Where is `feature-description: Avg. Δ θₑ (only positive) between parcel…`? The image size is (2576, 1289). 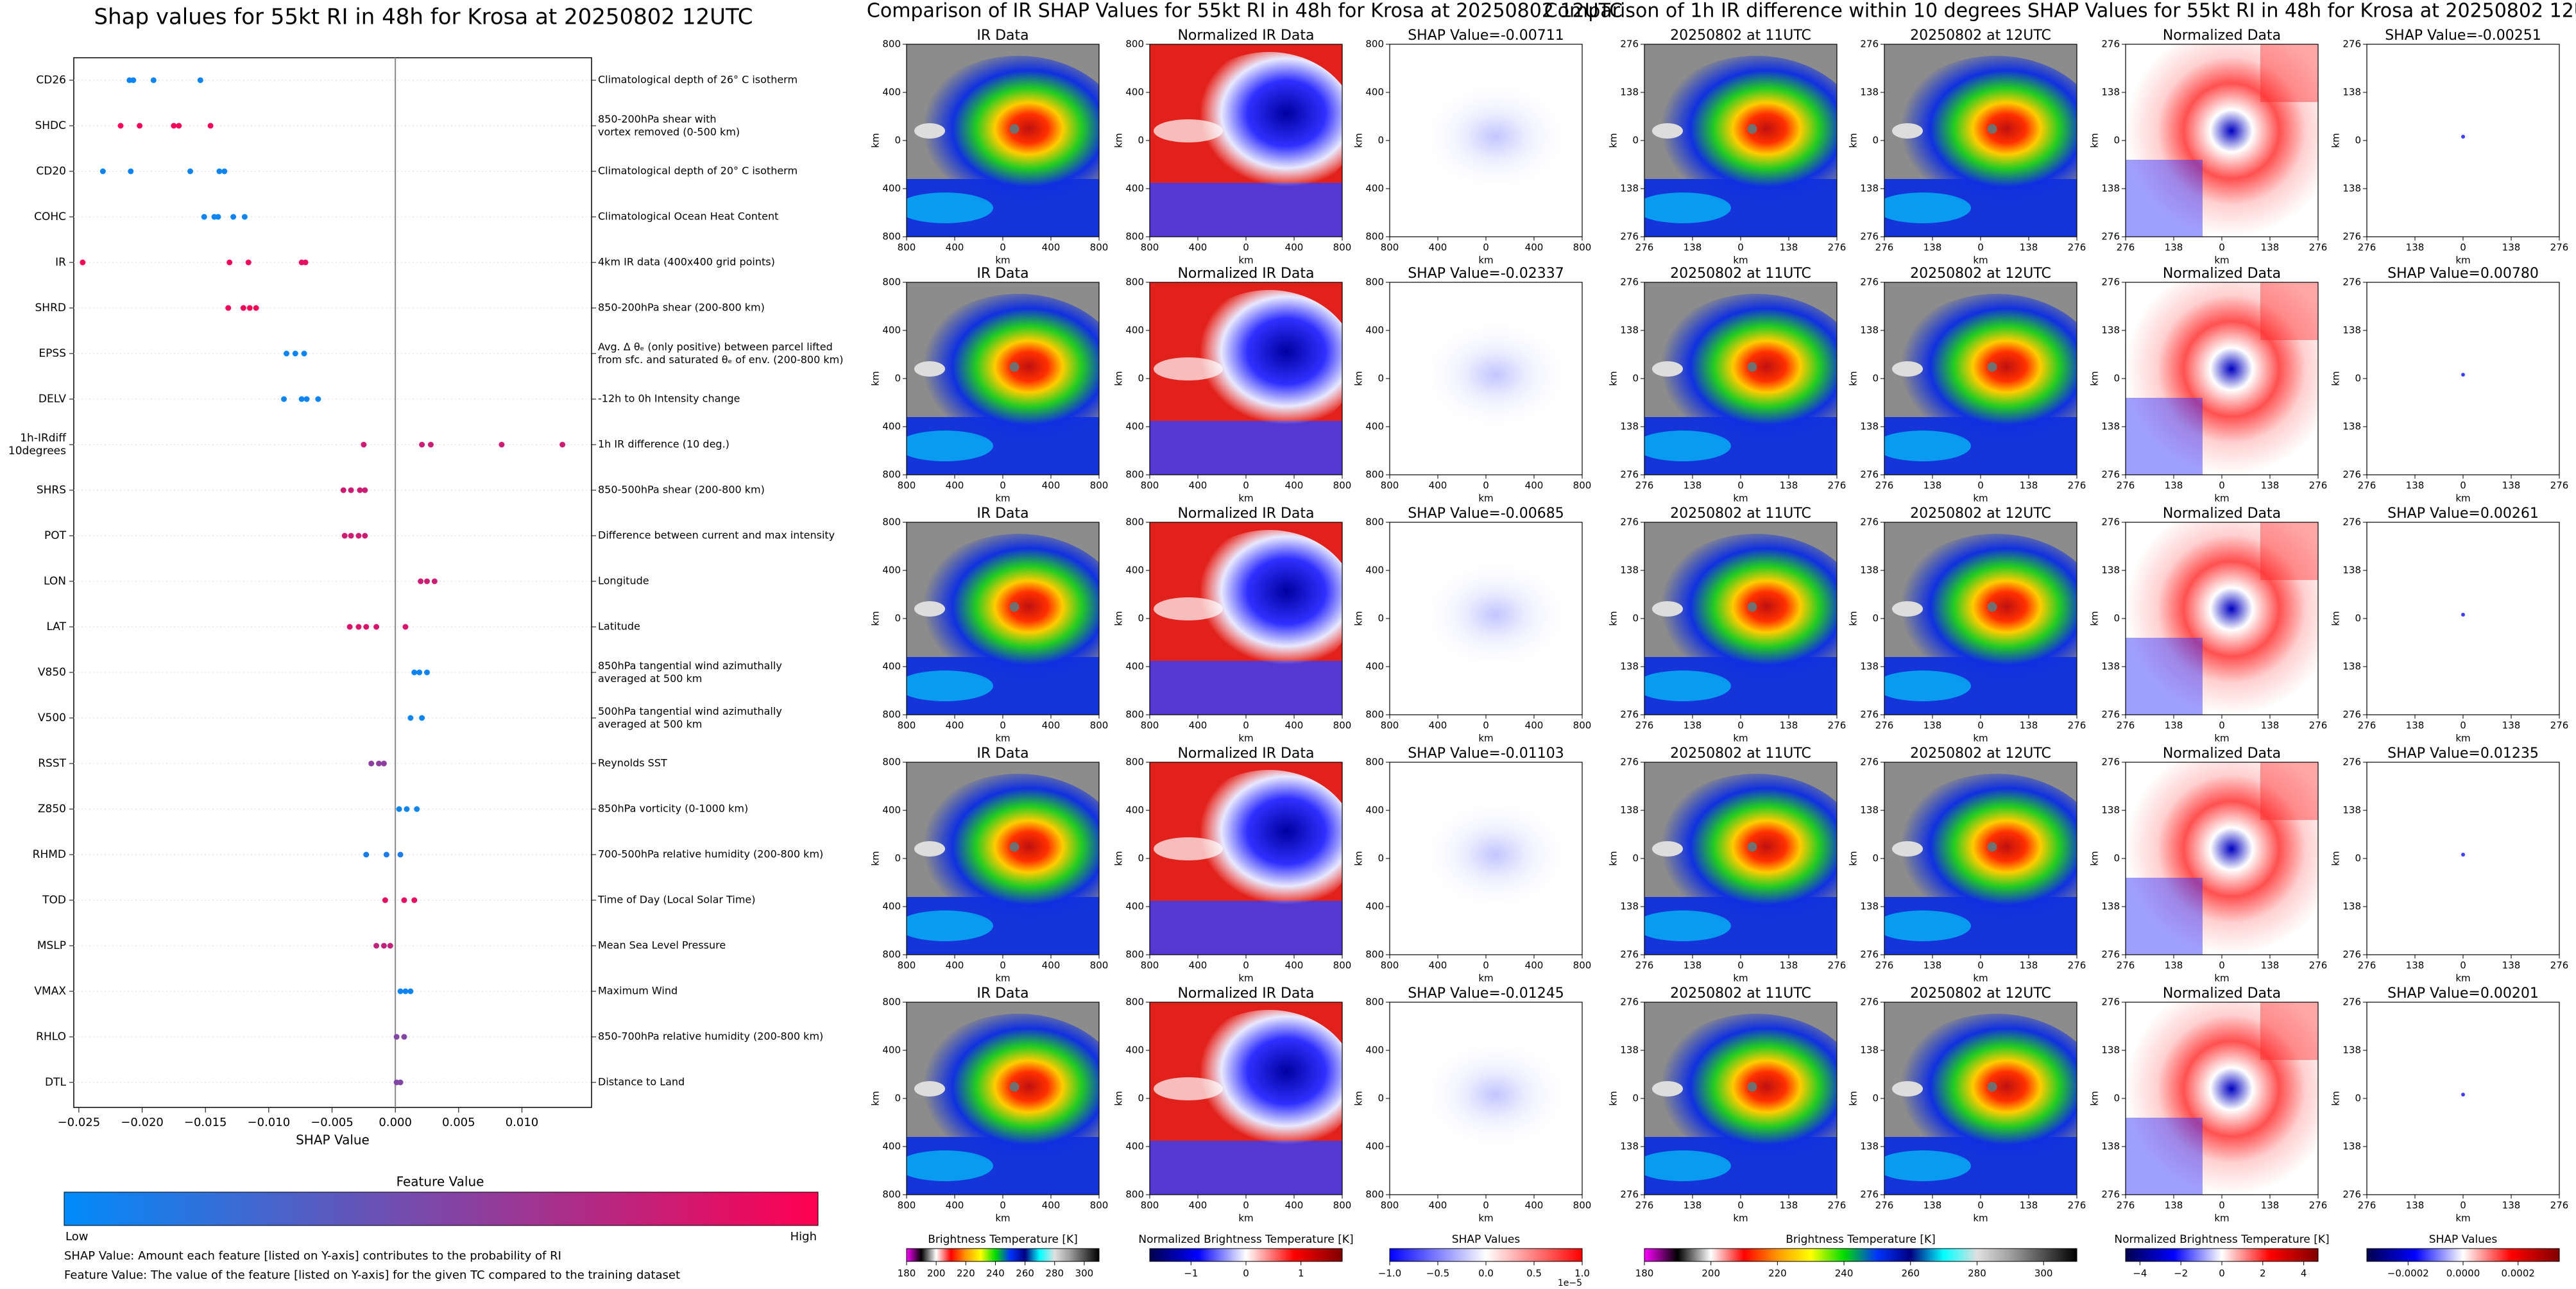 feature-description: Avg. Δ θₑ (only positive) between parcel… is located at coordinates (720, 353).